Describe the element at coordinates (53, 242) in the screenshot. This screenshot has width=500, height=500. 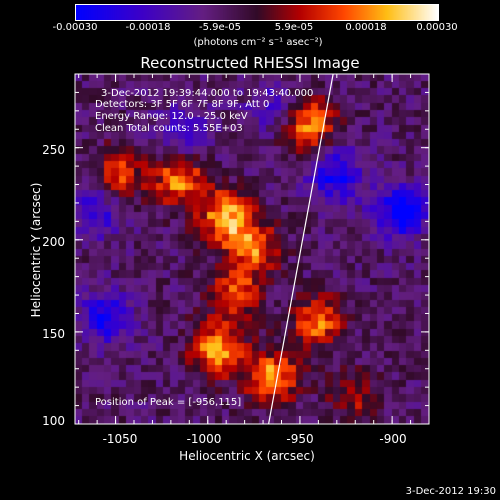
I see `y-tick-label: 200` at that location.